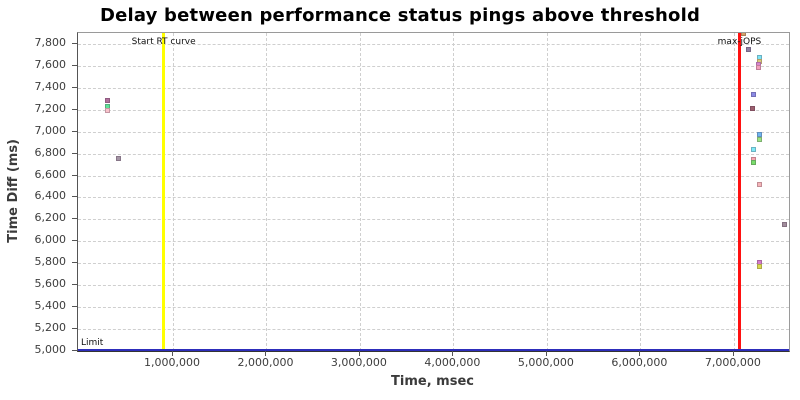 The image size is (800, 400). Describe the element at coordinates (50, 262) in the screenshot. I see `y-tick-label: 5,800` at that location.